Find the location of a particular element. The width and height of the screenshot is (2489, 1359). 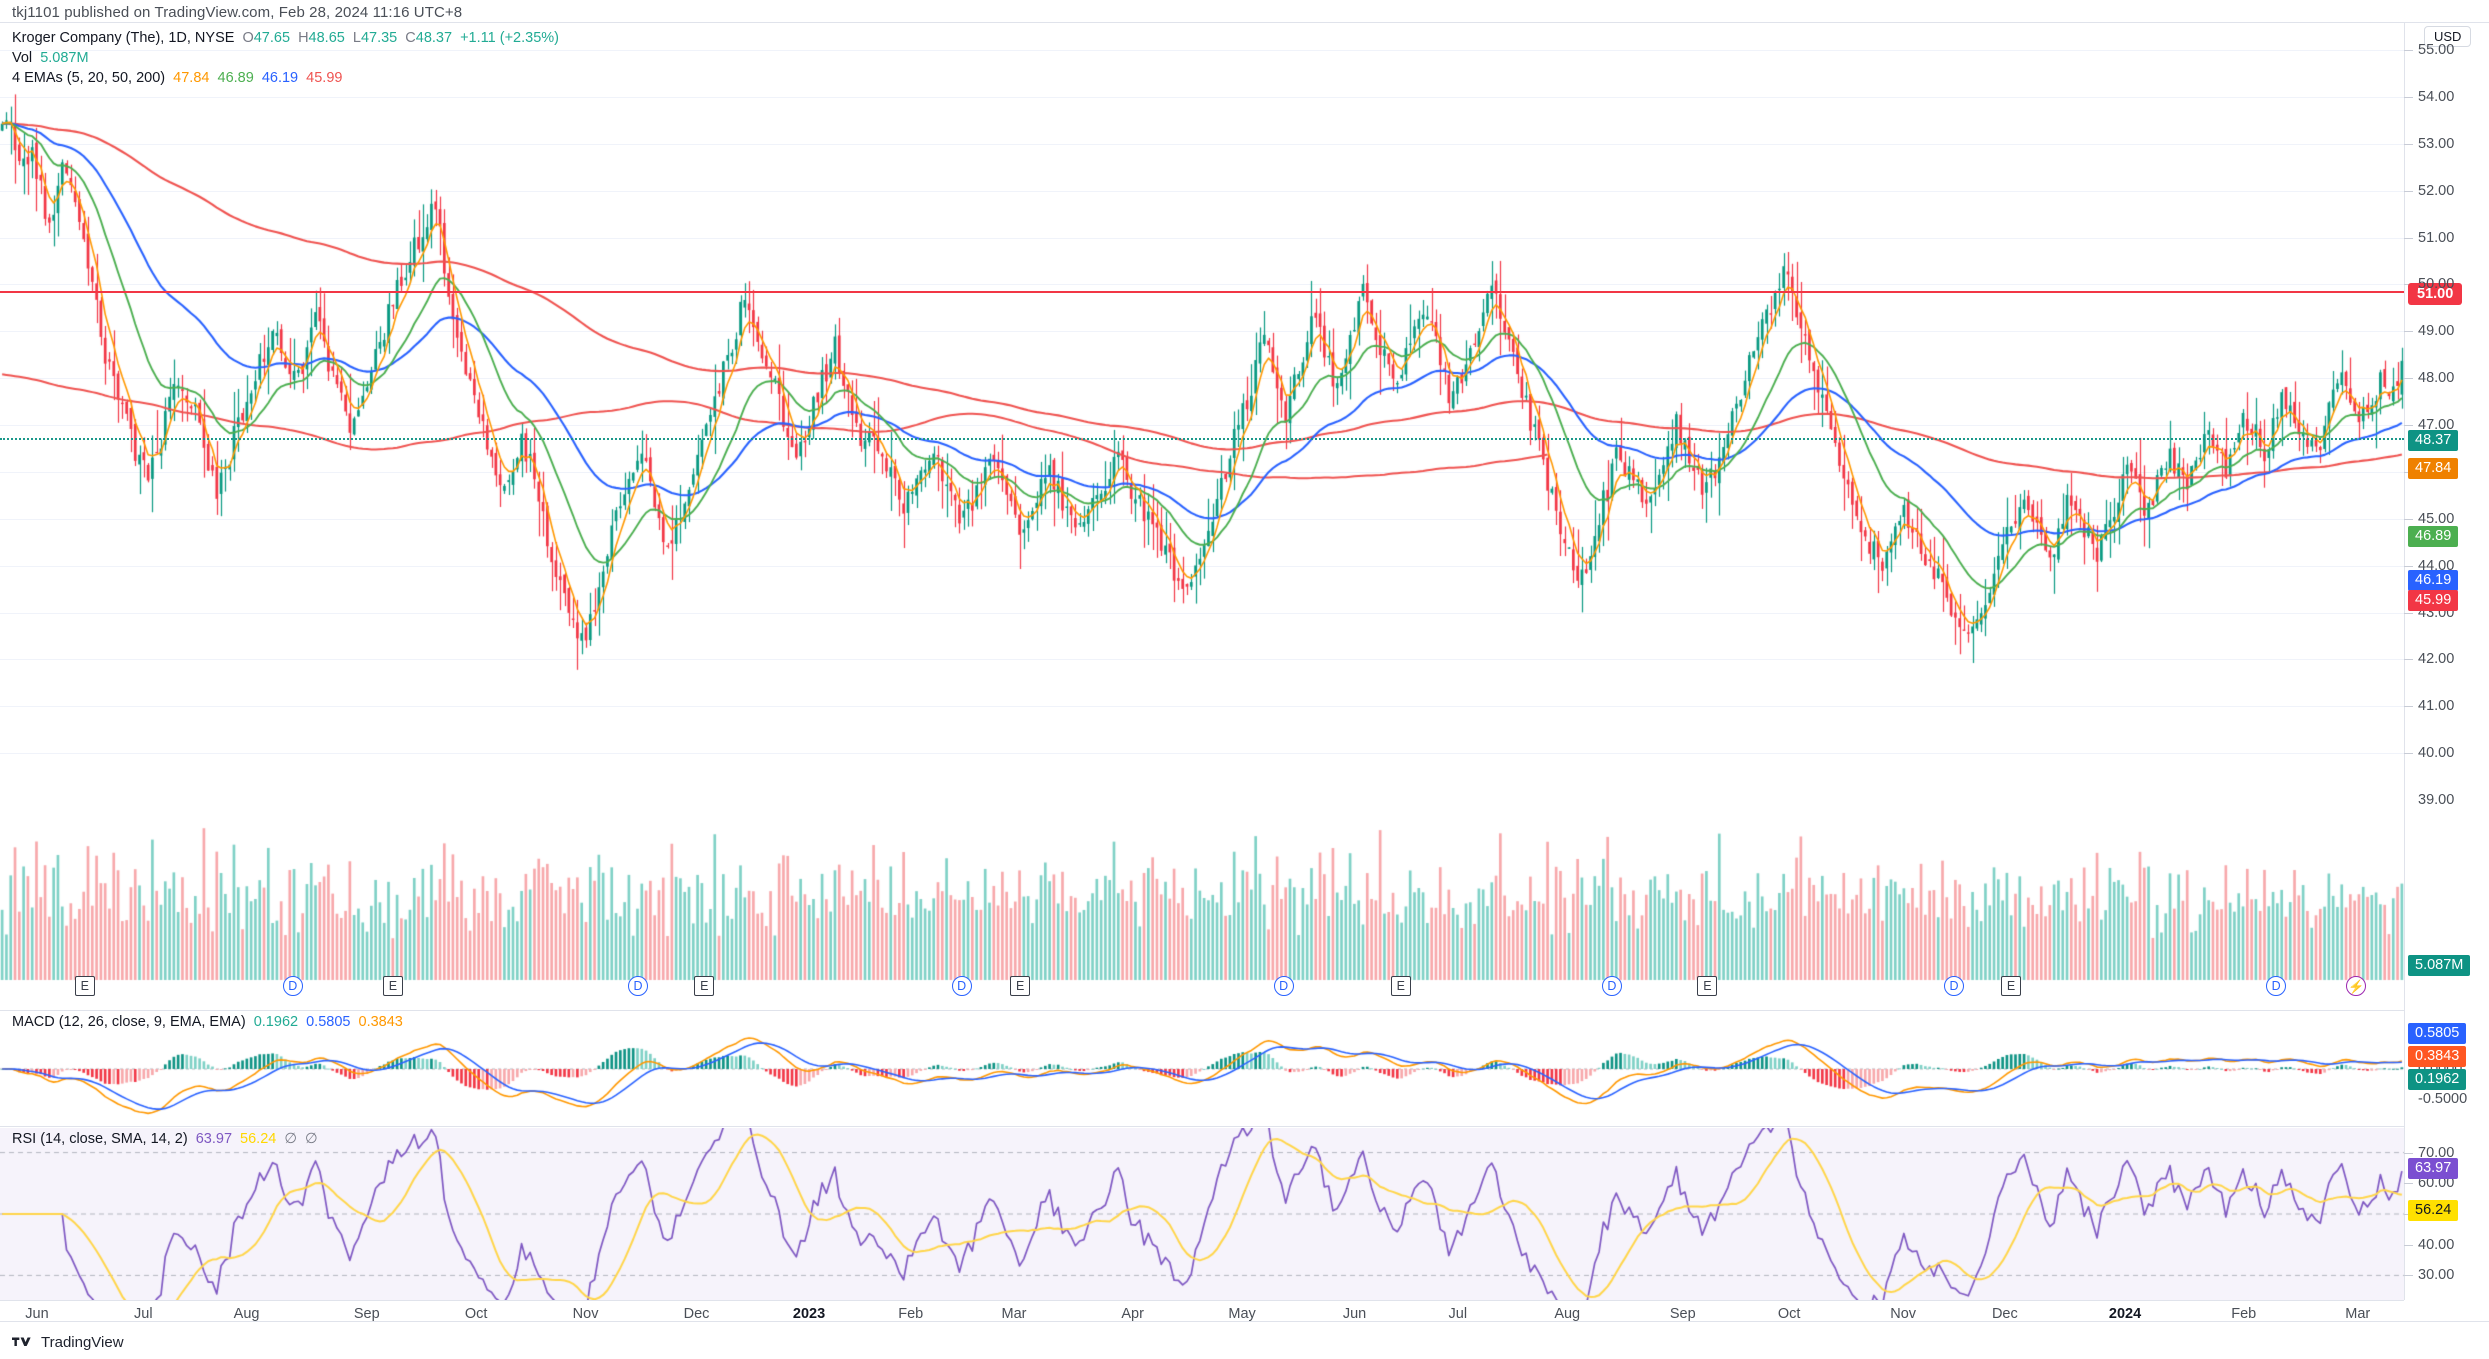

rsi-legend-label: RSI (14, close, SMA, 14, 2) is located at coordinates (100, 1139).